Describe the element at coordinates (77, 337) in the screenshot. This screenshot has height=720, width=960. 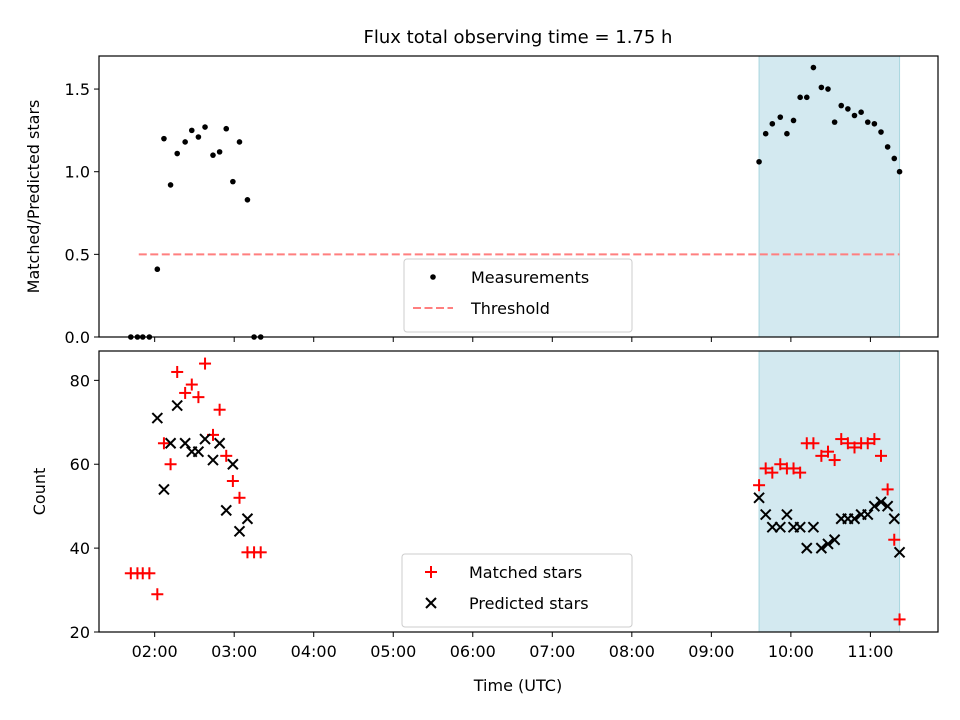
I see `top-y-tick-label: 0.0` at that location.